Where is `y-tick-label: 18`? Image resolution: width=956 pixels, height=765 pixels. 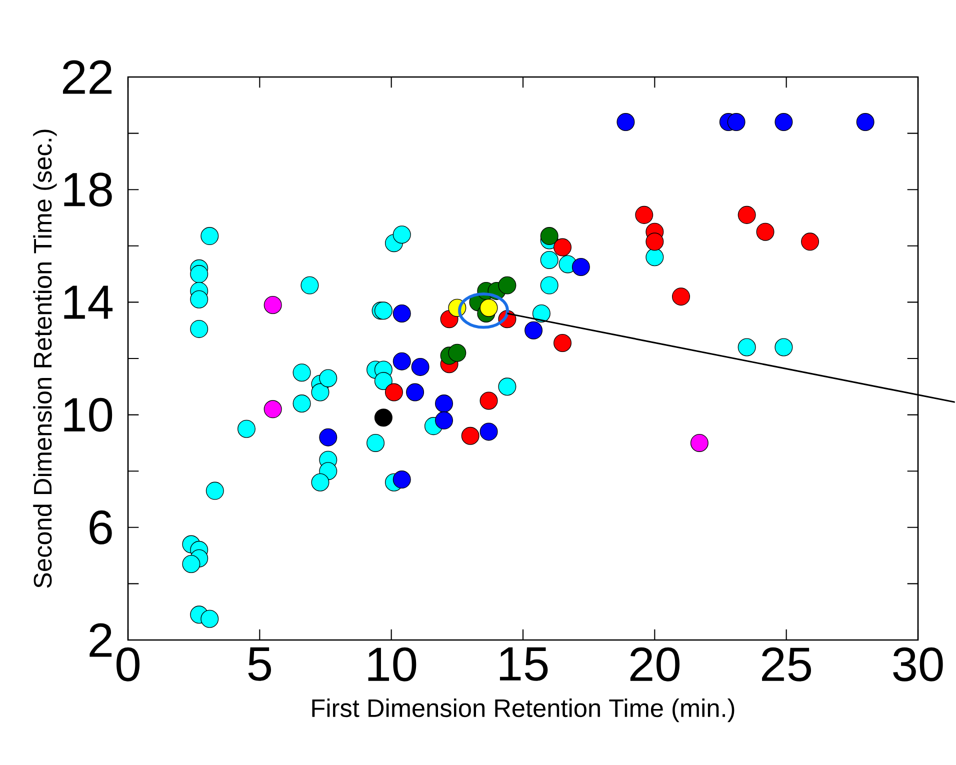
y-tick-label: 18 is located at coordinates (88, 189).